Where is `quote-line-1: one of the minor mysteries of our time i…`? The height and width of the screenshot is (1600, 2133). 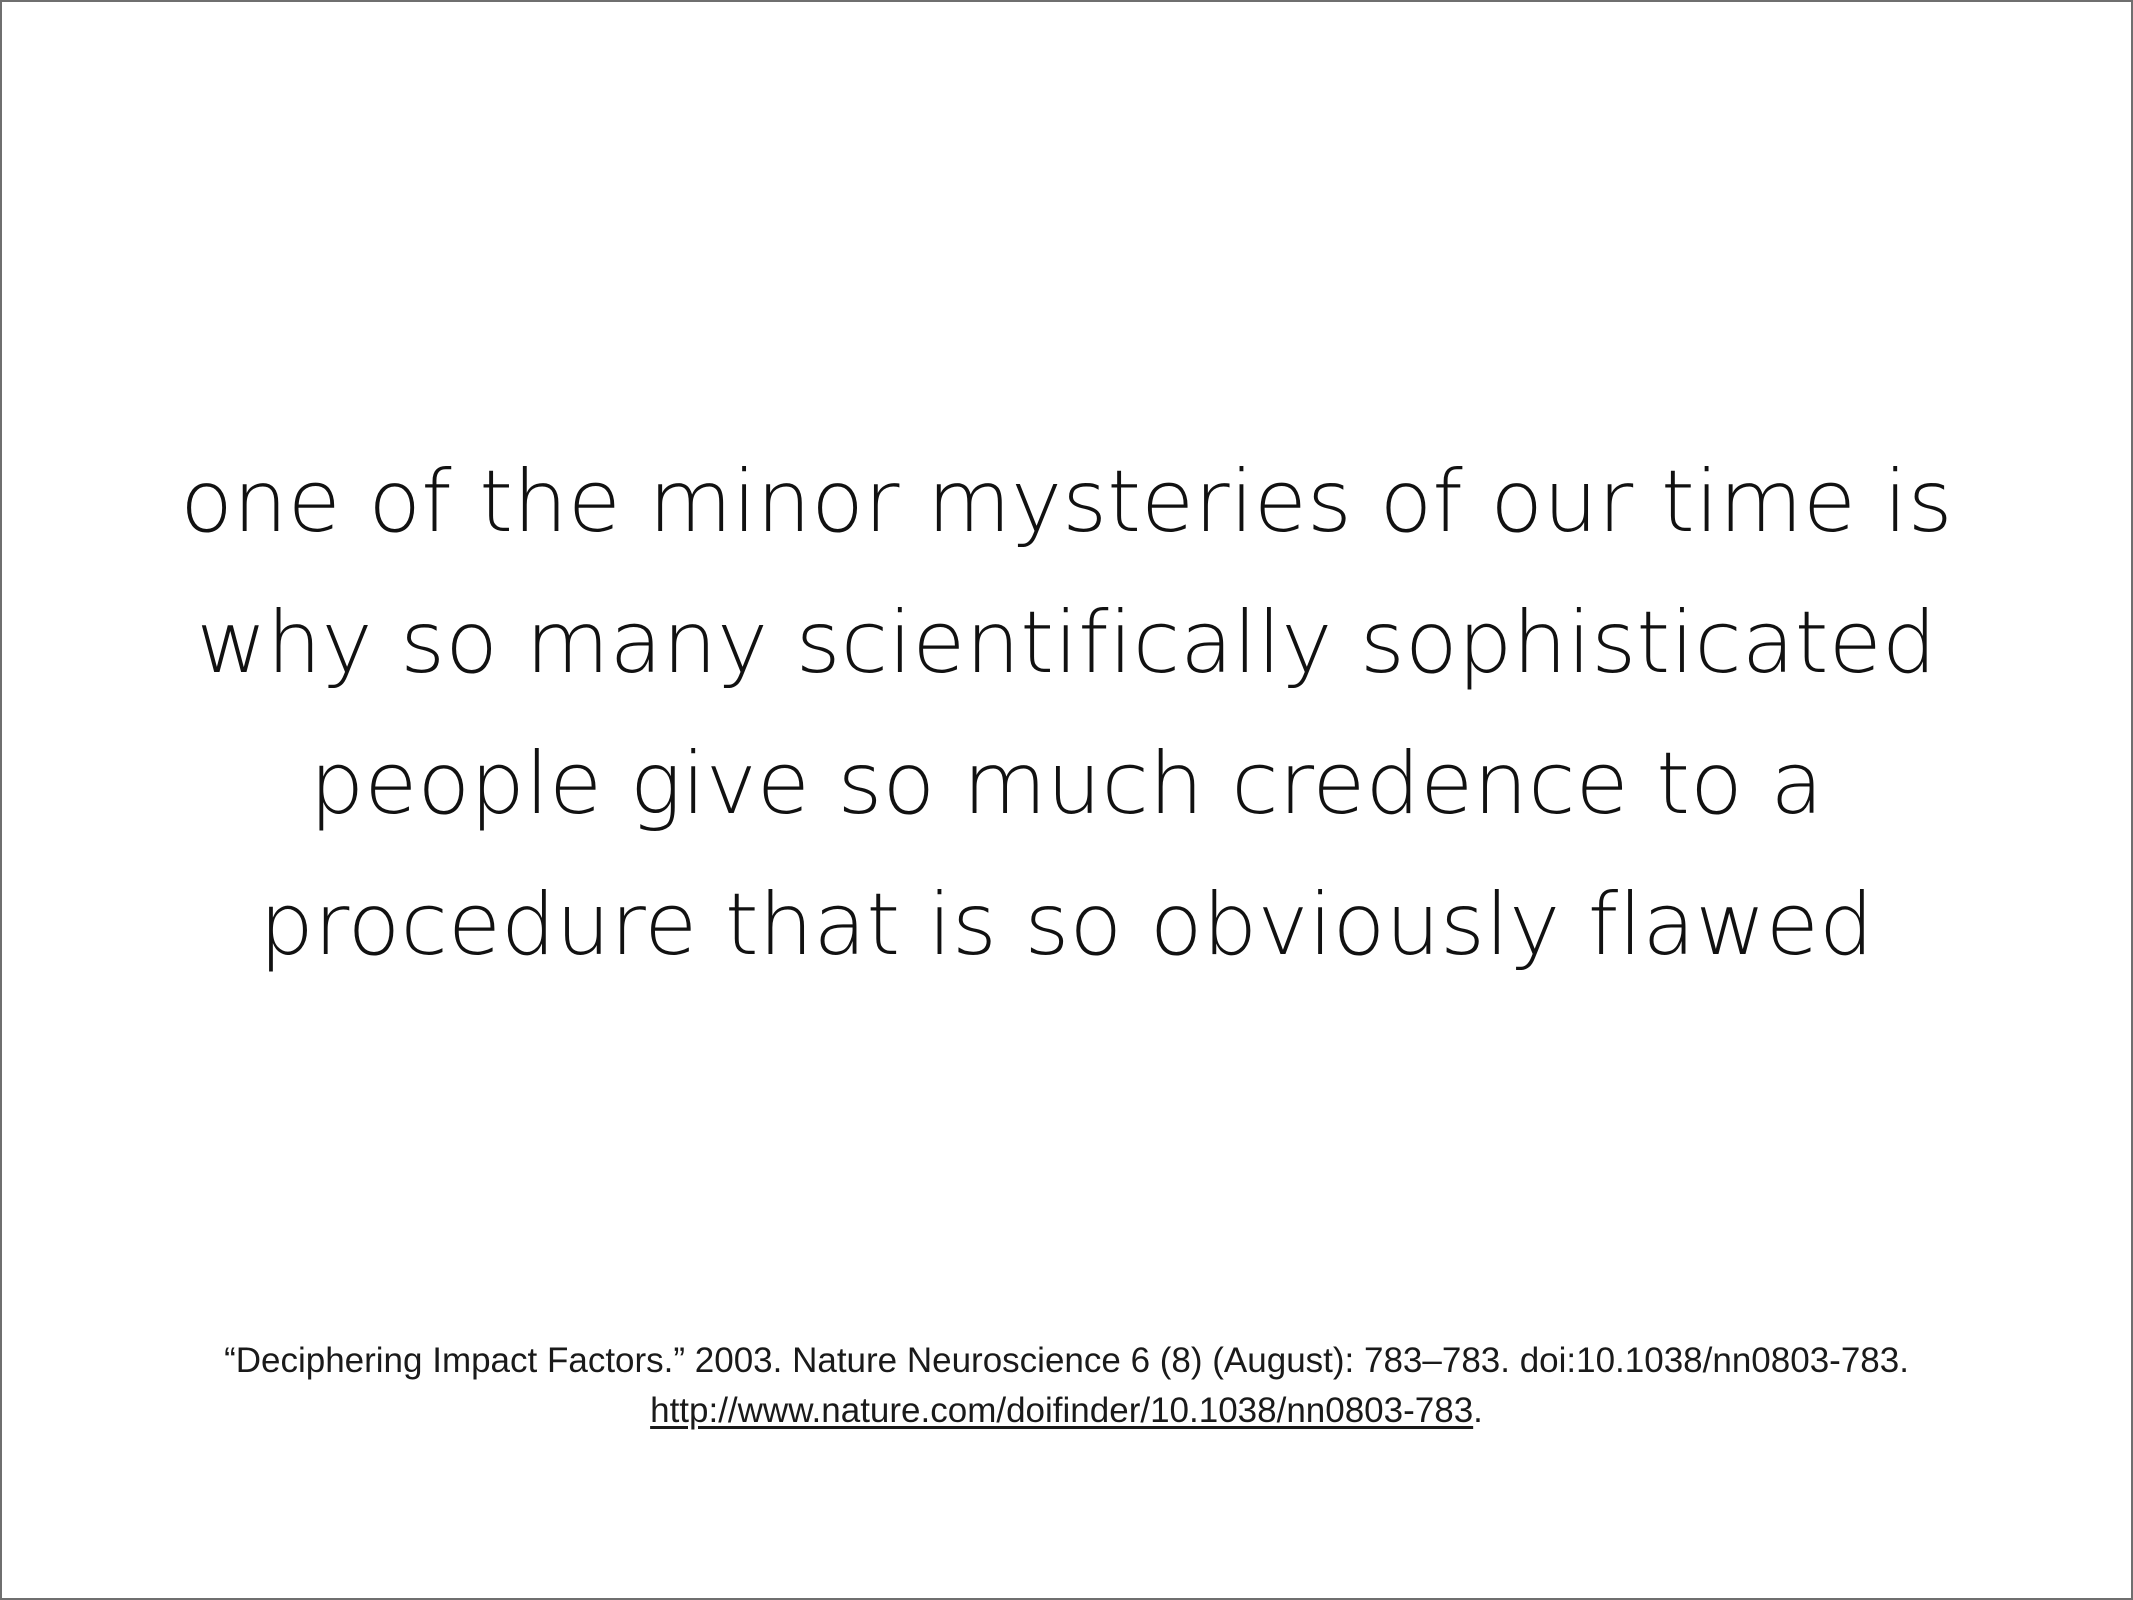
quote-line-1: one of the minor mysteries of our time i… is located at coordinates (1066, 502).